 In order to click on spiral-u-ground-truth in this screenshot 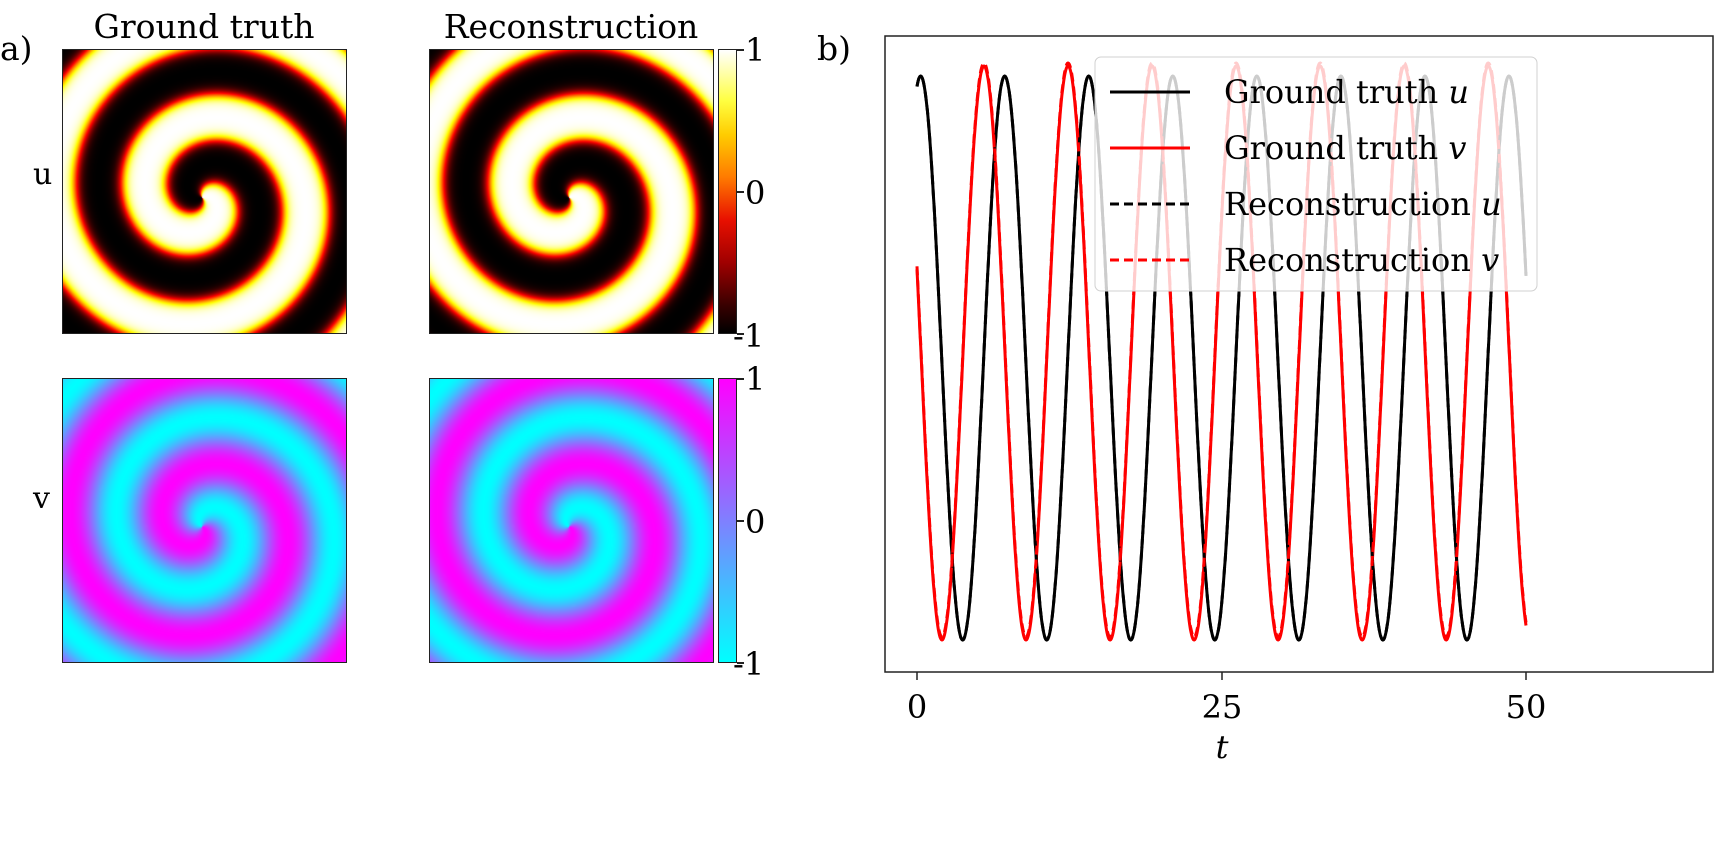, I will do `click(204, 191)`.